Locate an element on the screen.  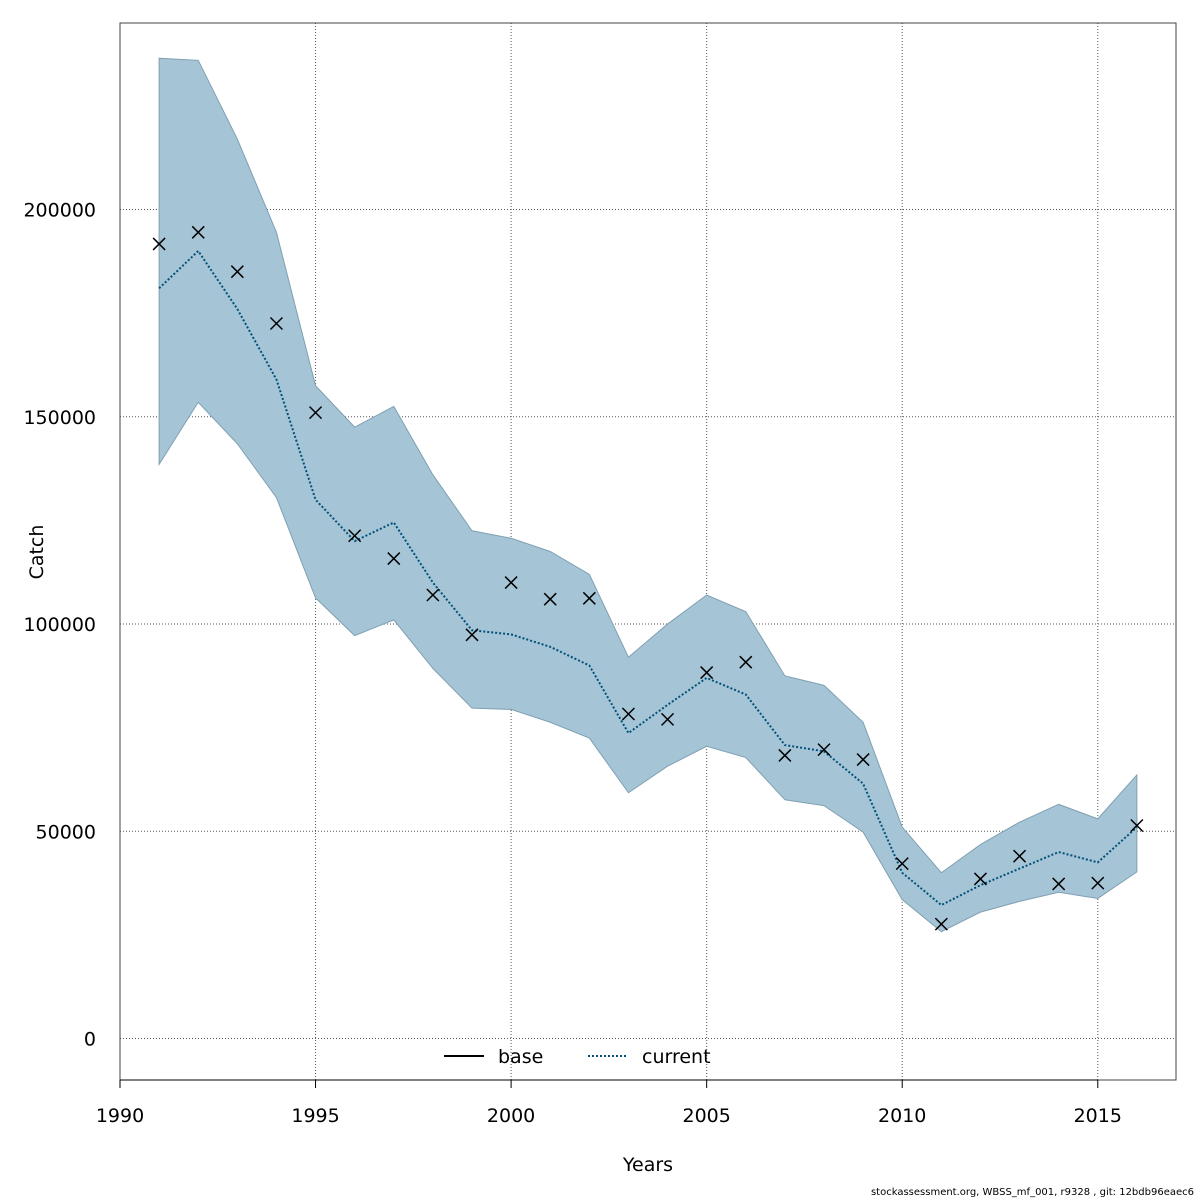
x-tick-label: 2005 is located at coordinates (706, 1116).